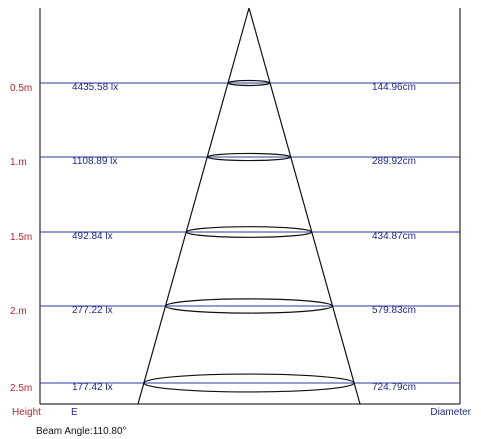 Image resolution: width=481 pixels, height=439 pixels. Describe the element at coordinates (21, 388) in the screenshot. I see `height-label: 2.5m` at that location.